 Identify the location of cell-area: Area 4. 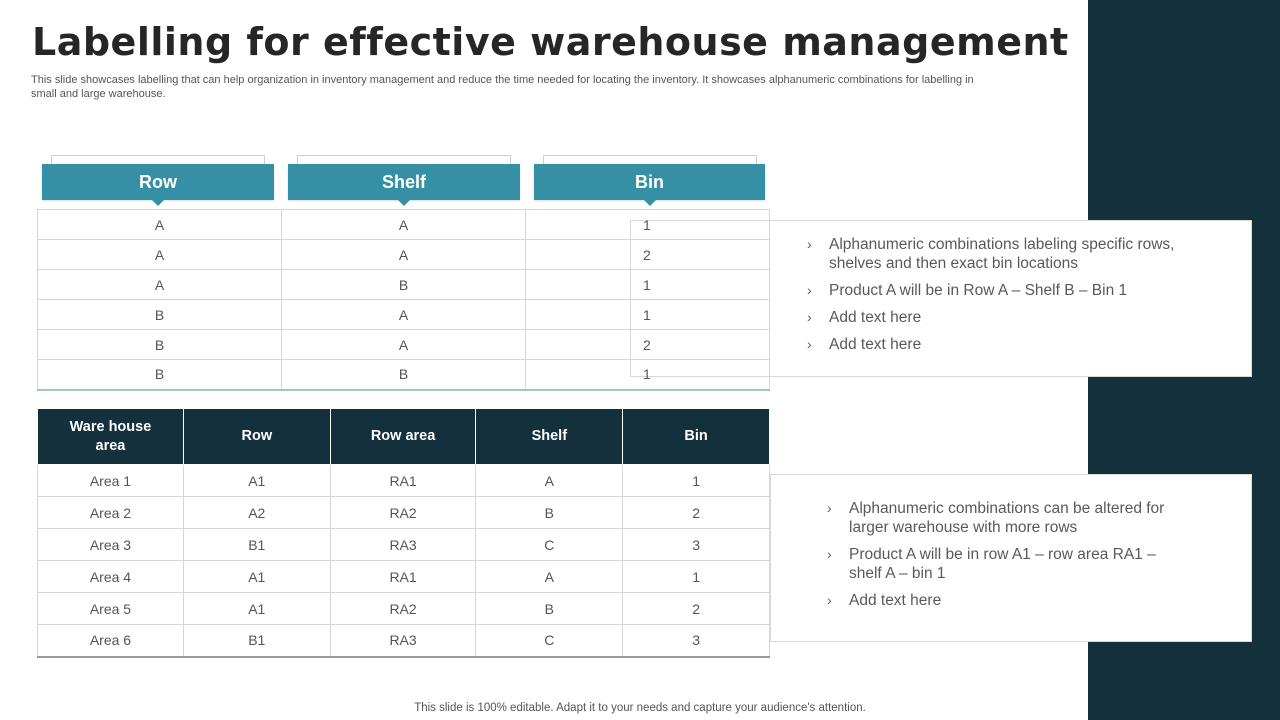
(110, 576).